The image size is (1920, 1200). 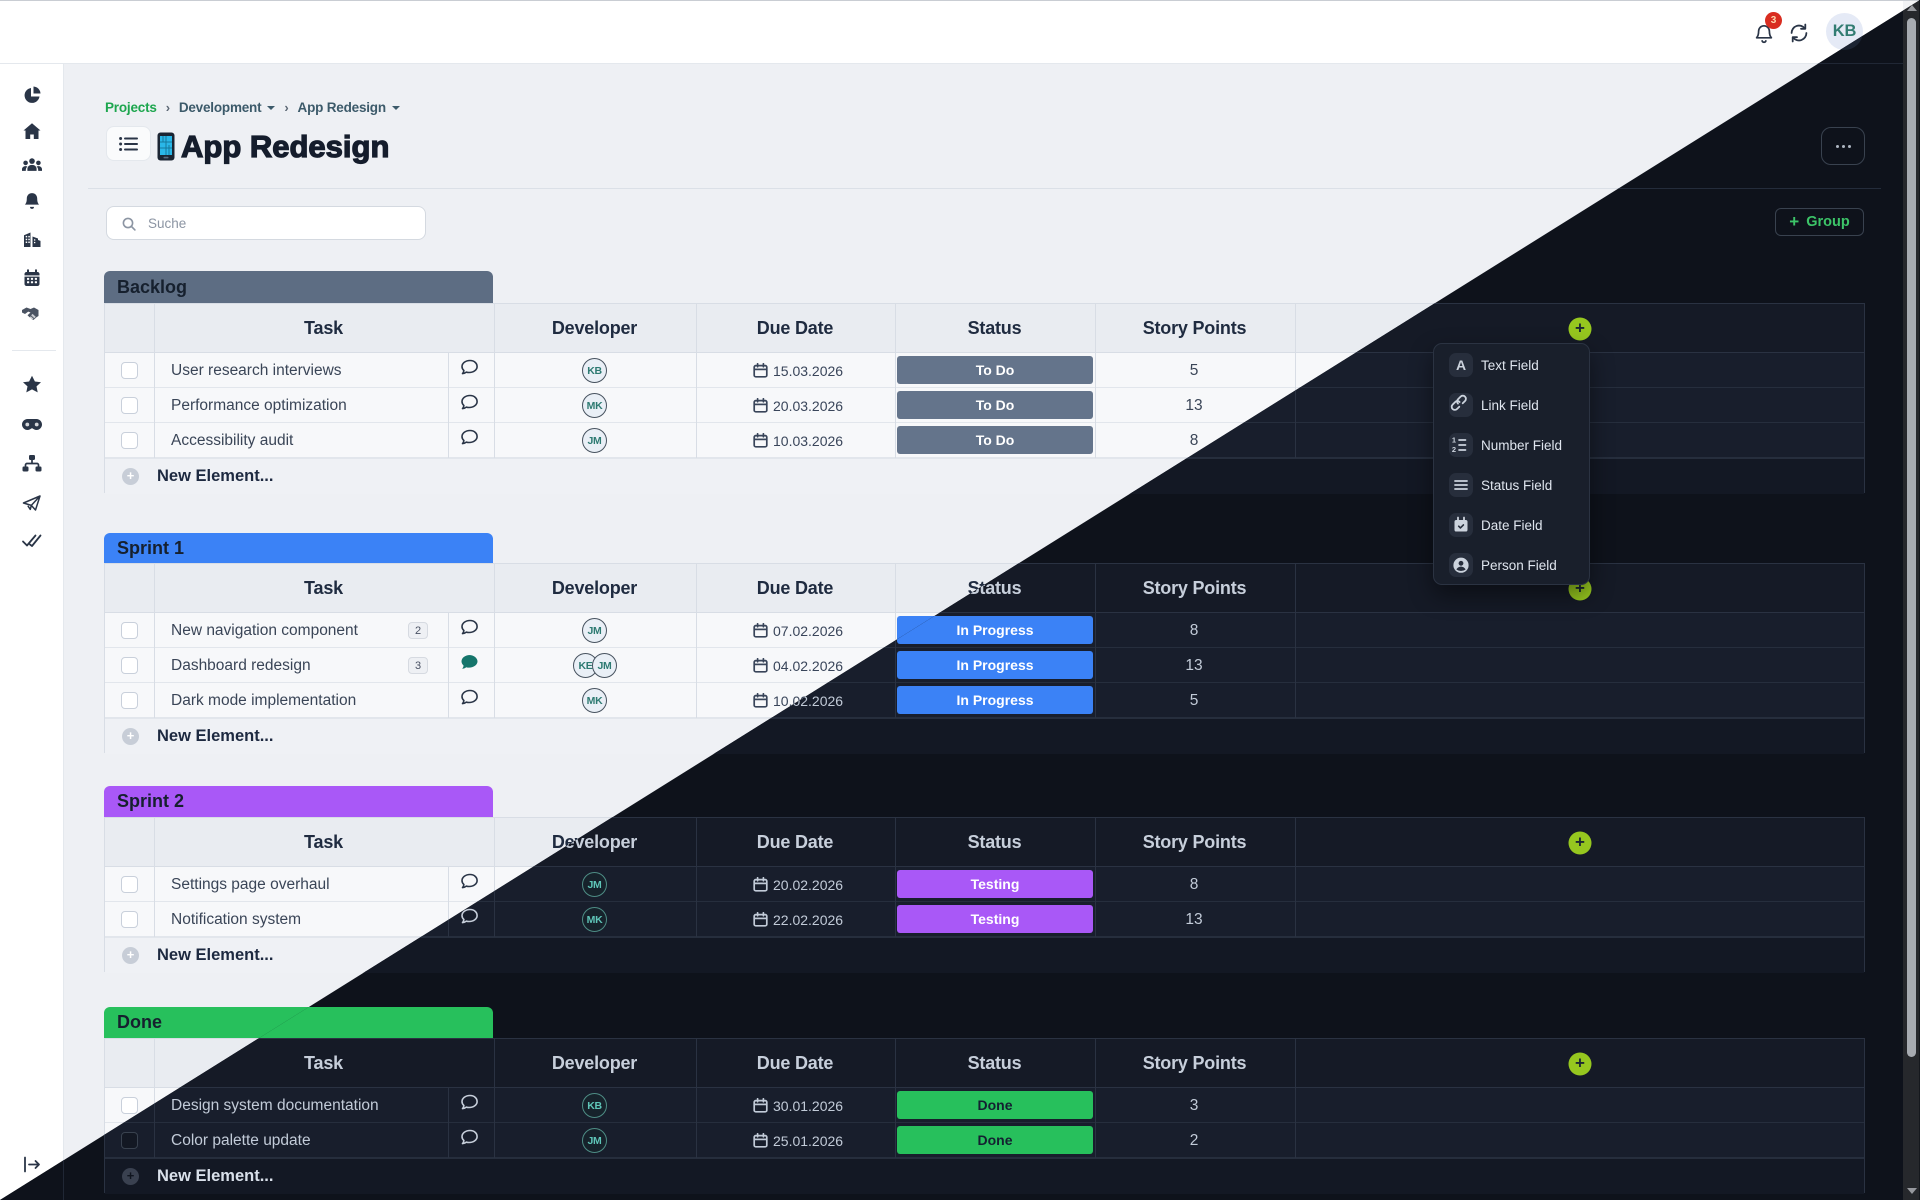 What do you see at coordinates (1461, 365) in the screenshot?
I see `svg-text: A` at bounding box center [1461, 365].